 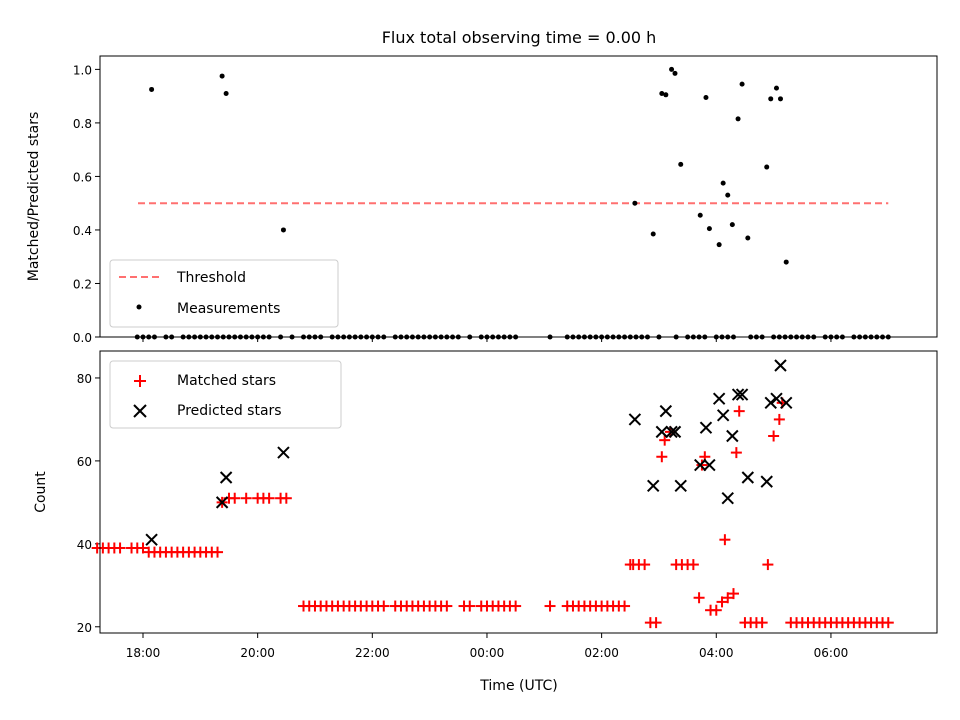 I want to click on legend-measurements-label: Measurements, so click(x=228, y=309).